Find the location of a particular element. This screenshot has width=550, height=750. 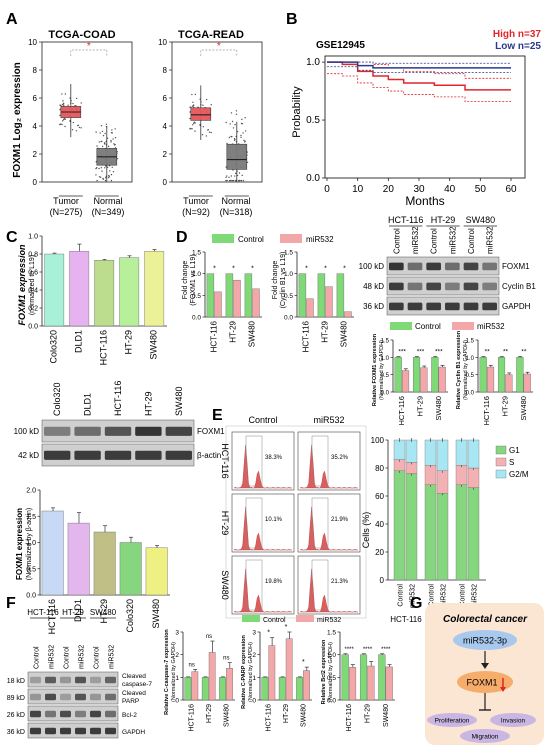

g-foxm1-oval is located at coordinates (485, 682).